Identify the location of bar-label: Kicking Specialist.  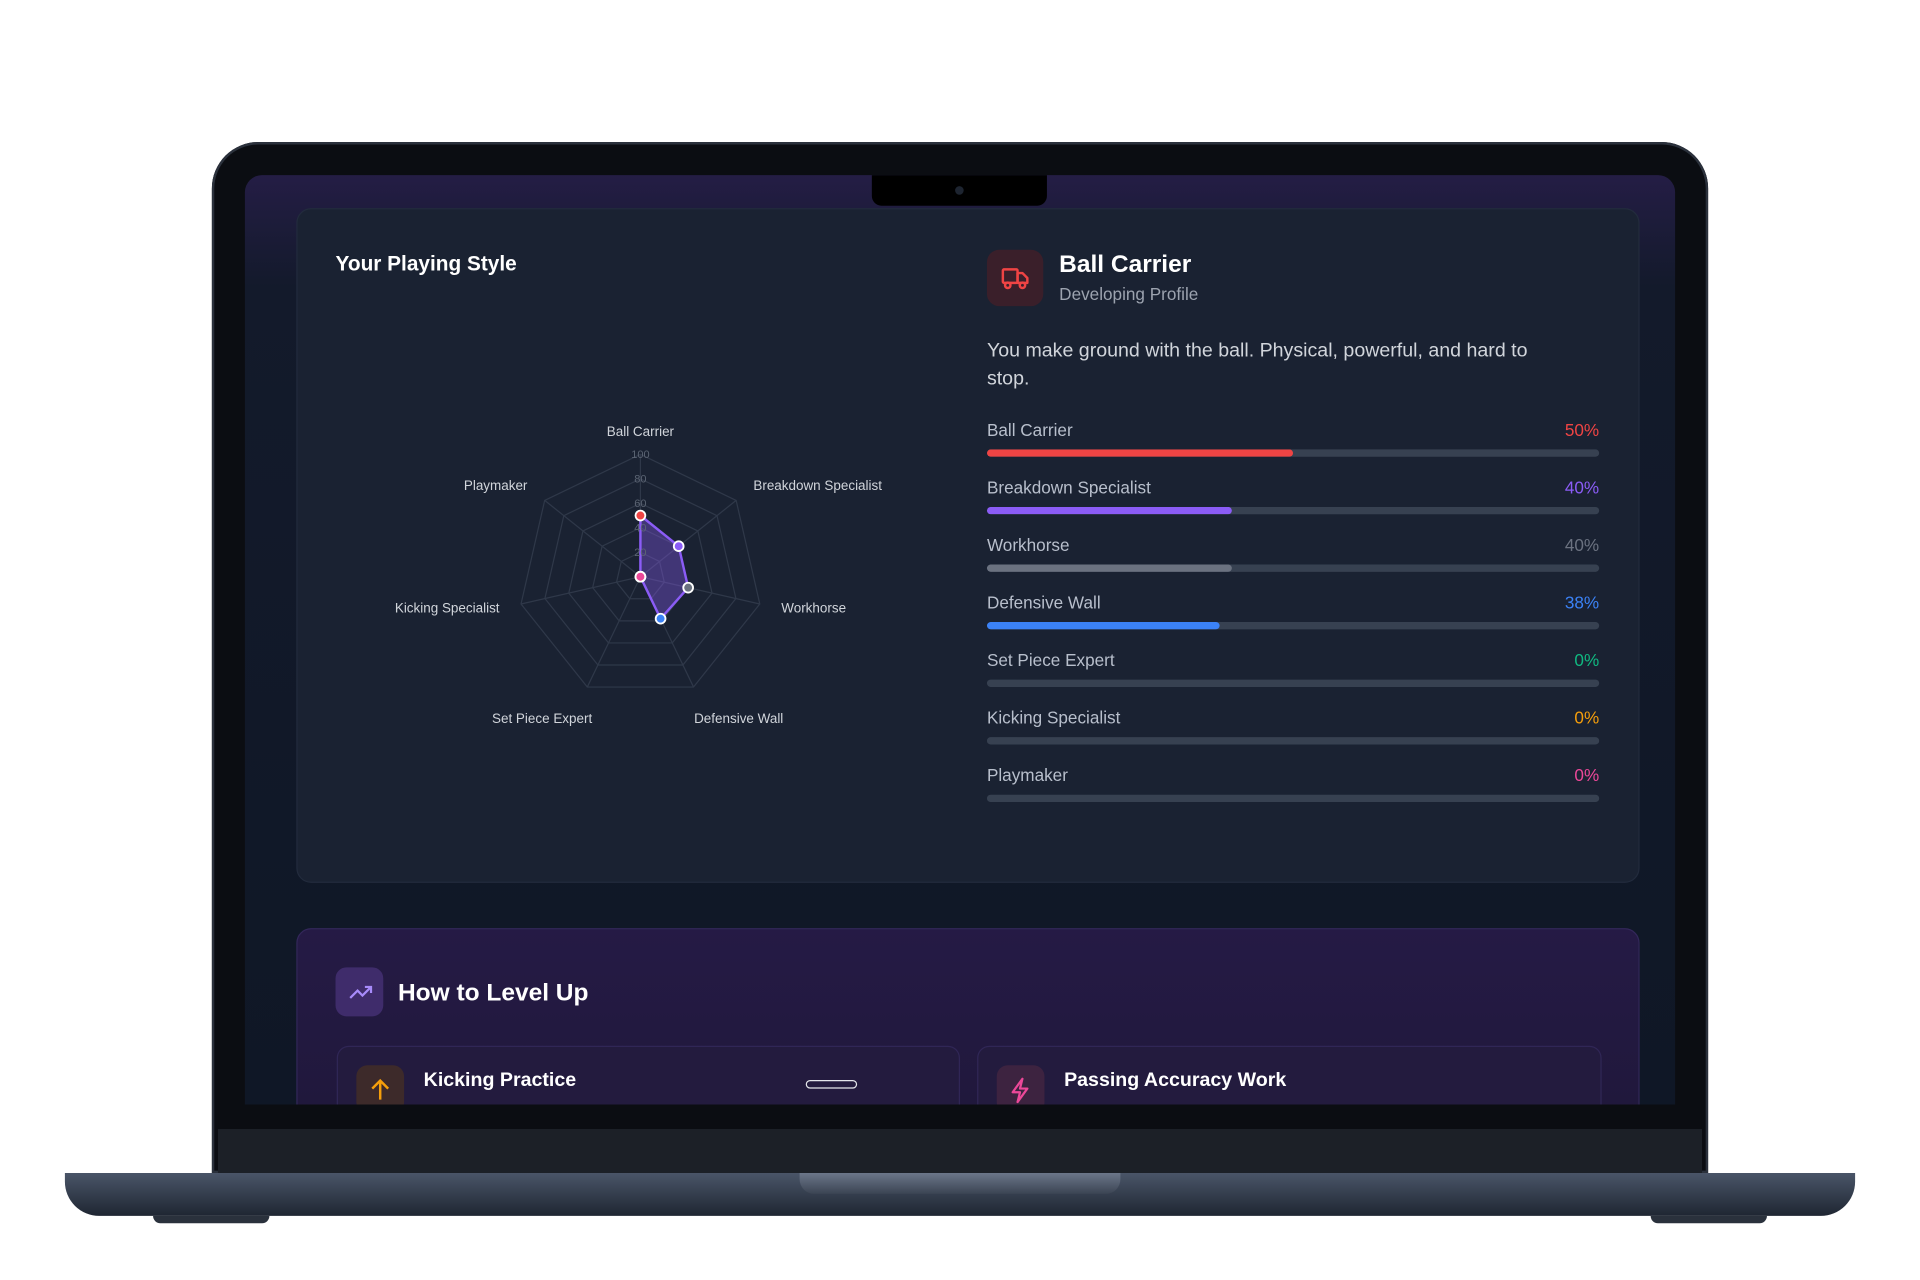
(1053, 717).